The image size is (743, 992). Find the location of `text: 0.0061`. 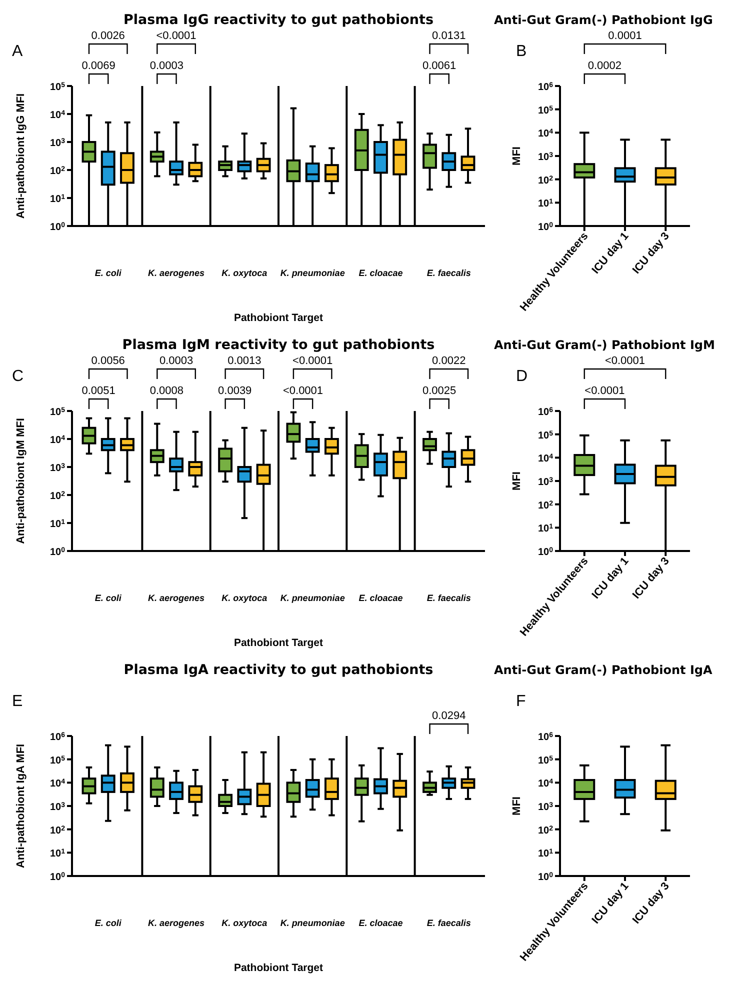

text: 0.0061 is located at coordinates (439, 66).